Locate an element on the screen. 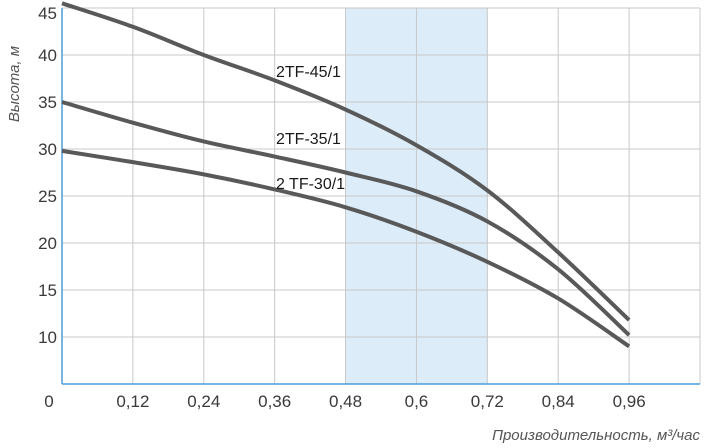 This screenshot has height=448, width=709. series-label: 2TF-45/1 is located at coordinates (308, 72).